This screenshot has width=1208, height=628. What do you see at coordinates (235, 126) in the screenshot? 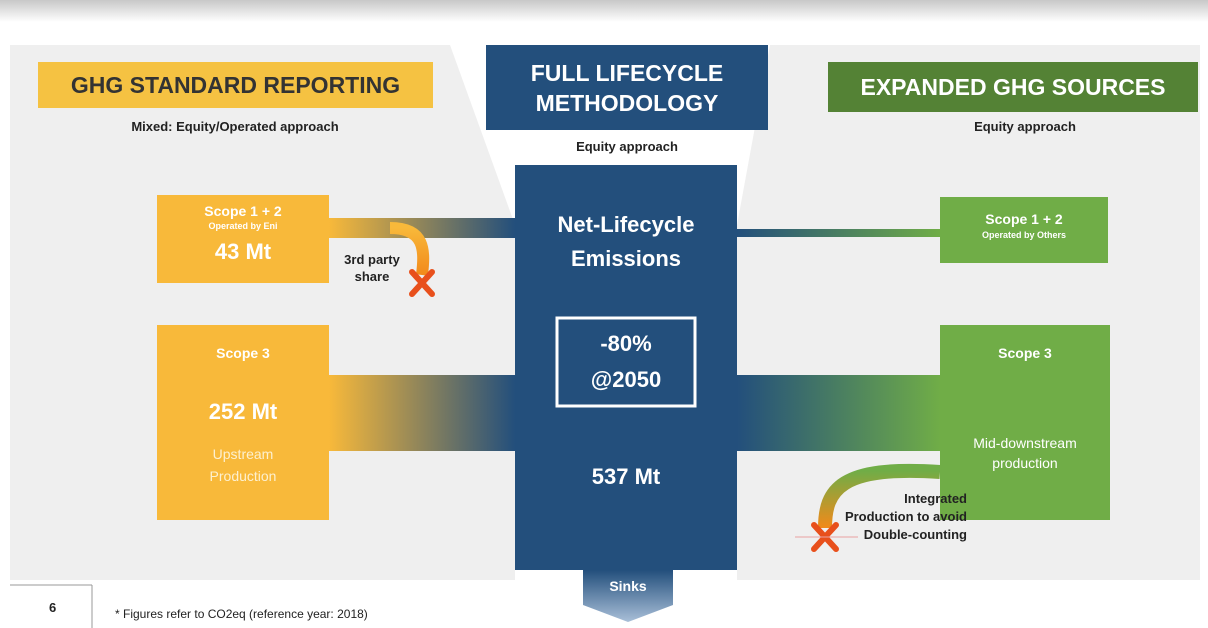
I see `left-subtitle: Mixed: Equity/Operated approach` at bounding box center [235, 126].